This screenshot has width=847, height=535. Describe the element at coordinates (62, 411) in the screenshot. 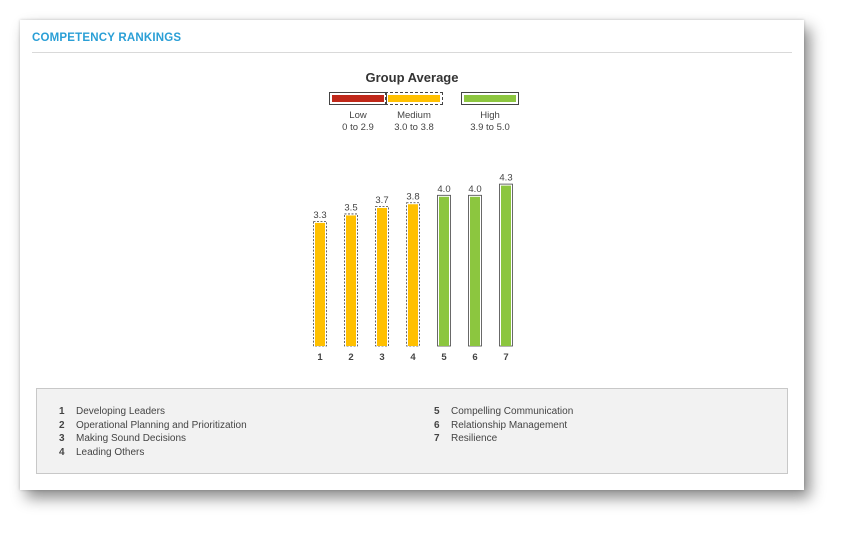

I see `key-number: 1` at that location.